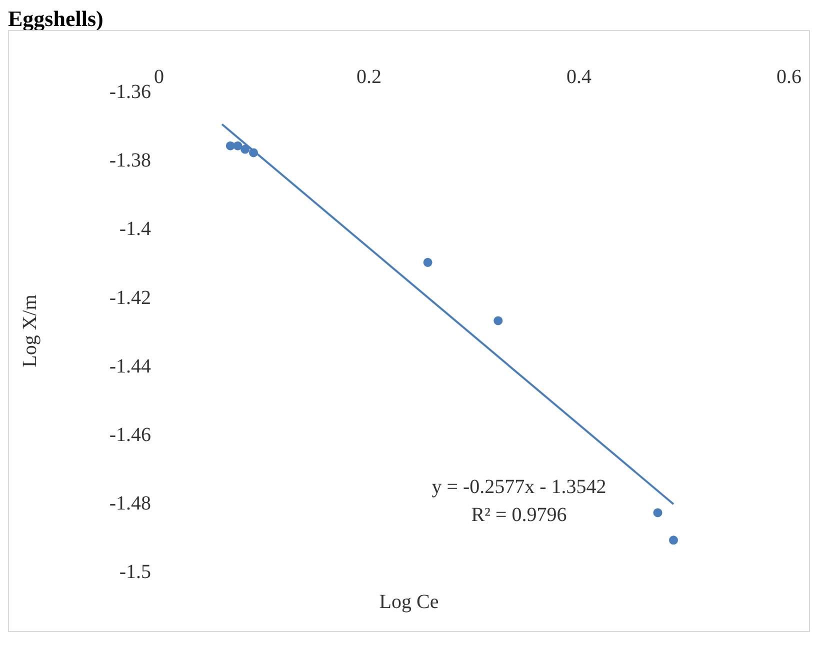 Image resolution: width=826 pixels, height=663 pixels. Describe the element at coordinates (56, 18) in the screenshot. I see `chart-title: Eggshells)` at that location.